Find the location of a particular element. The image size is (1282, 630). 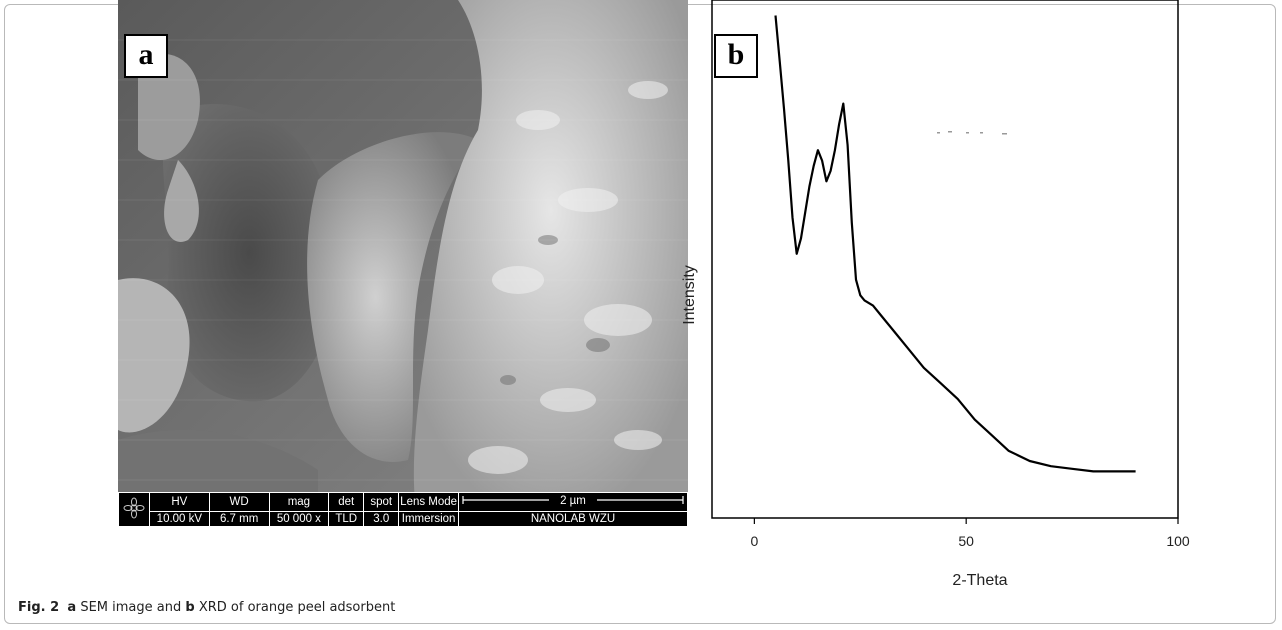

databar-value-det: TLD is located at coordinates (346, 519).